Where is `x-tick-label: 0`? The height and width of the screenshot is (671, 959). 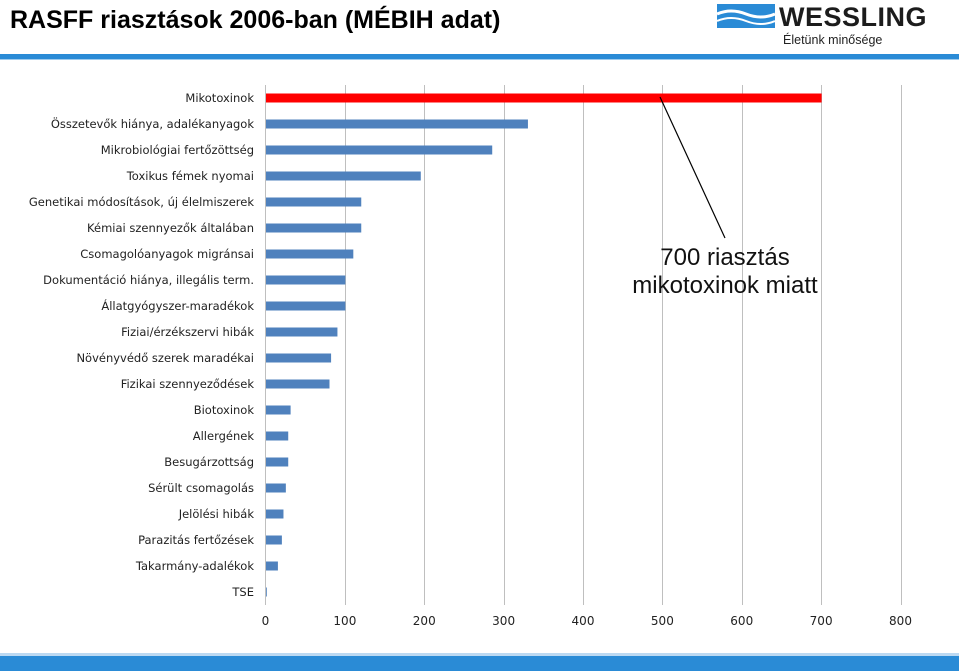
x-tick-label: 0 is located at coordinates (266, 621).